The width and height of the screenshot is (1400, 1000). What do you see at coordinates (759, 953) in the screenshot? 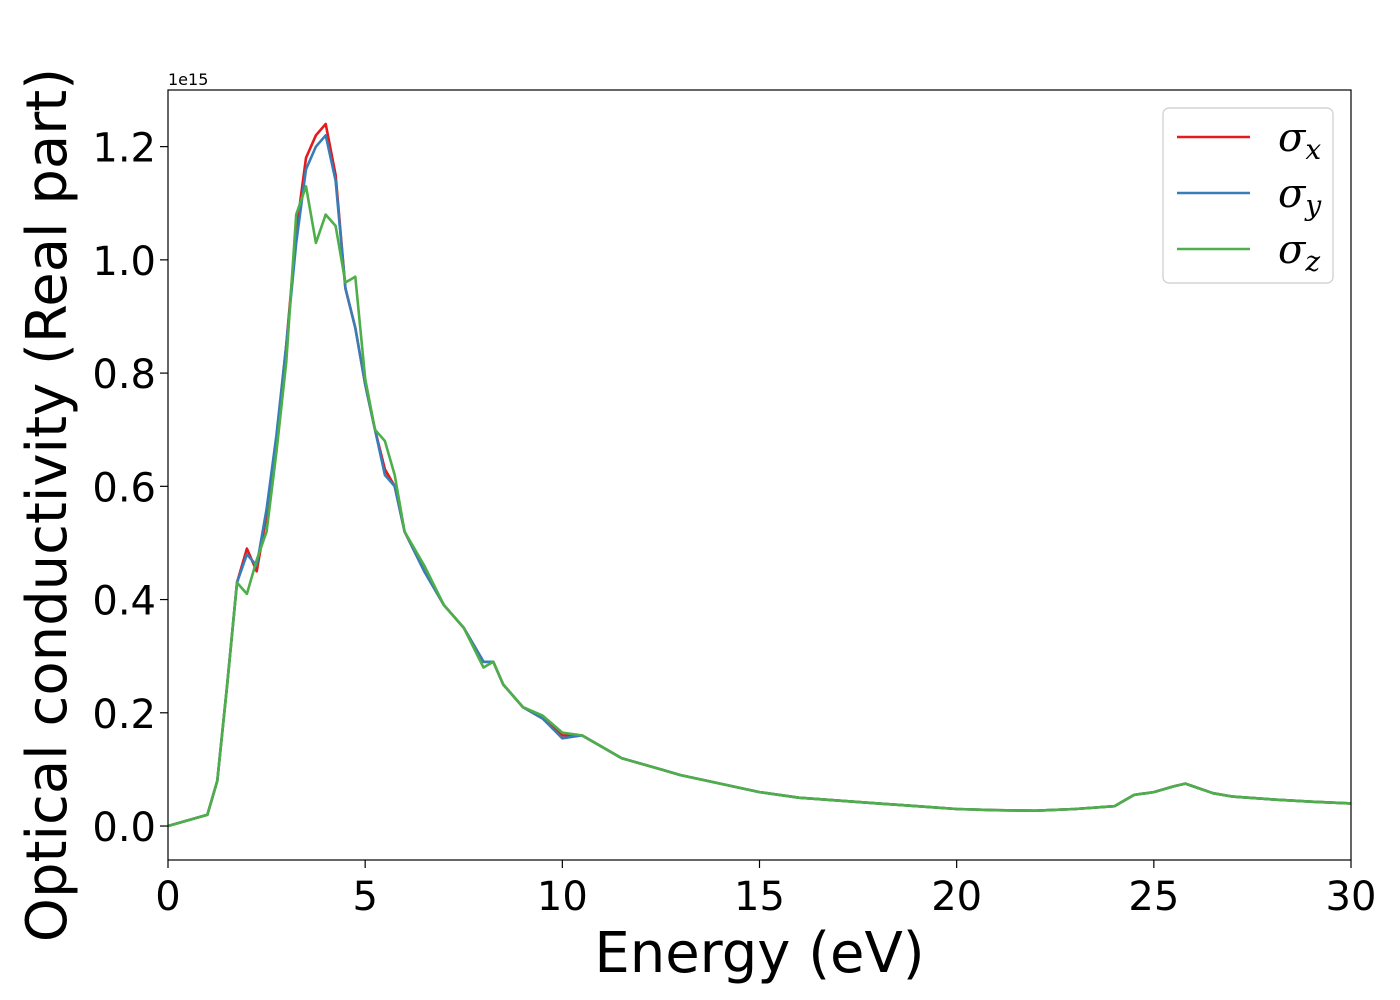
I see `x-axis-title: Energy (eV)` at bounding box center [759, 953].